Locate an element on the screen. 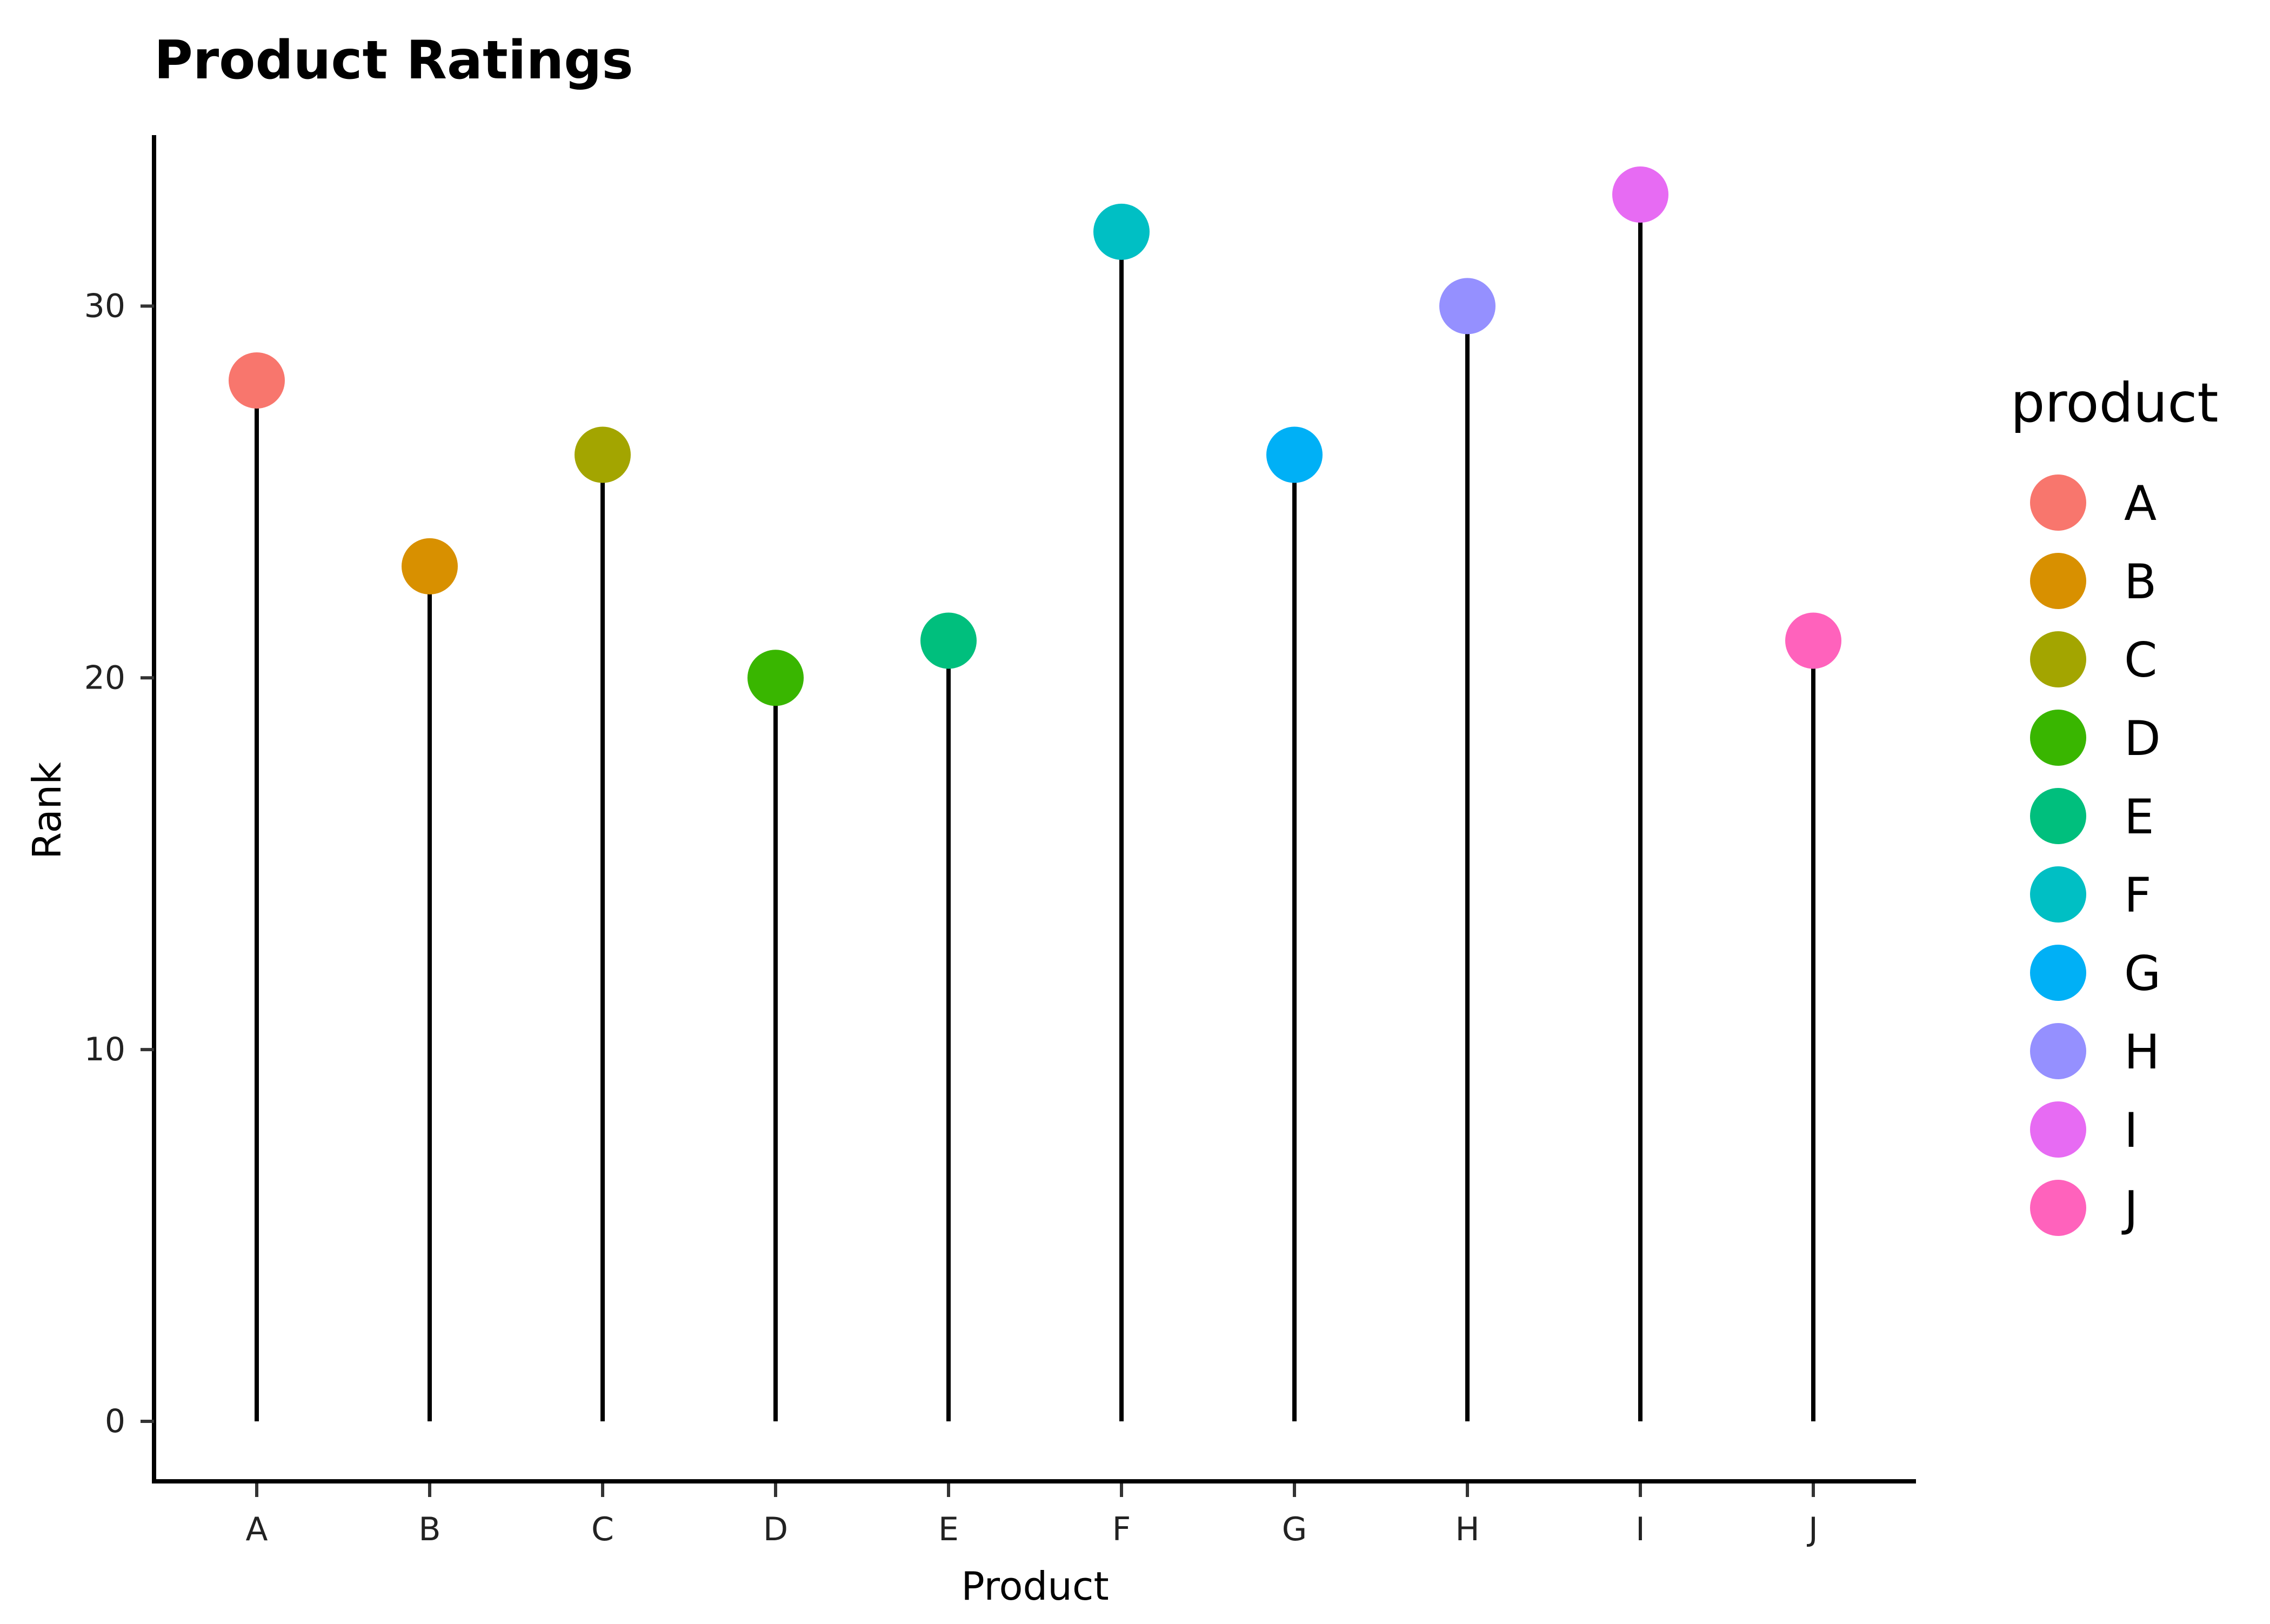 Image resolution: width=2270 pixels, height=1624 pixels. y-tick-label: 20 is located at coordinates (104, 678).